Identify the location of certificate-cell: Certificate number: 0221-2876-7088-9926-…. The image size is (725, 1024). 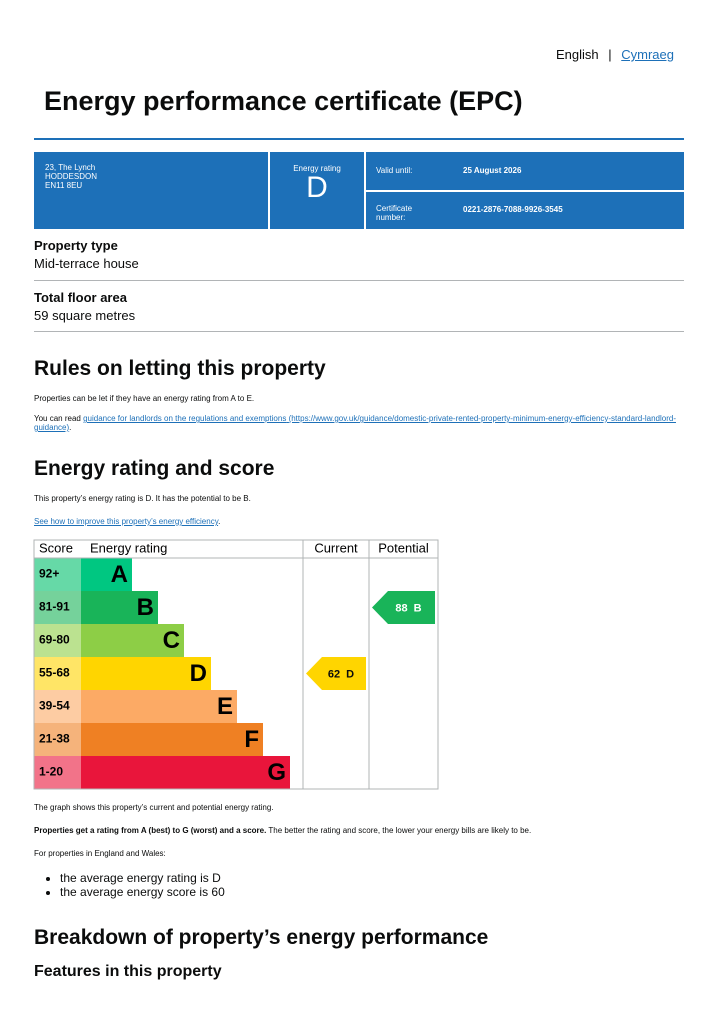
(525, 210).